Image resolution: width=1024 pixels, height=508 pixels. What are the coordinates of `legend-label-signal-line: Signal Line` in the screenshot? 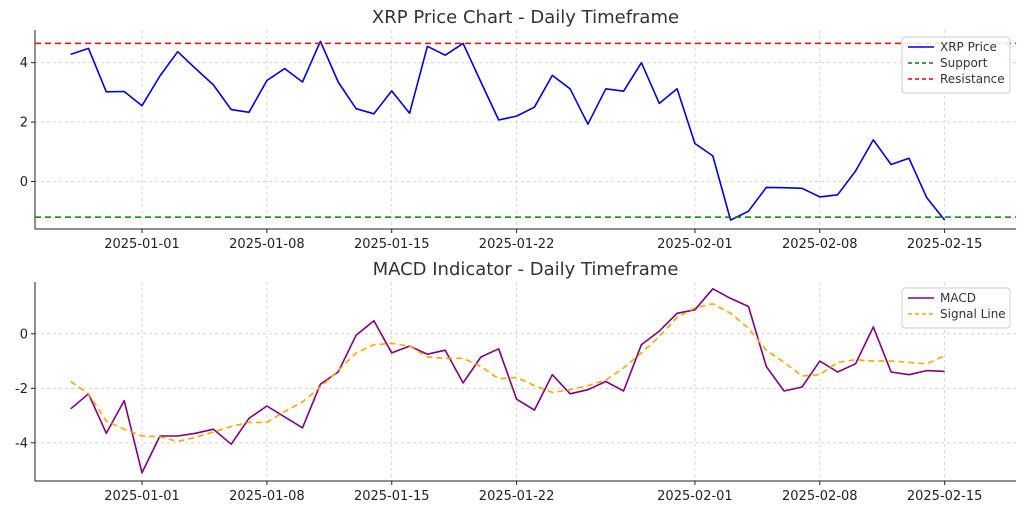 It's located at (973, 314).